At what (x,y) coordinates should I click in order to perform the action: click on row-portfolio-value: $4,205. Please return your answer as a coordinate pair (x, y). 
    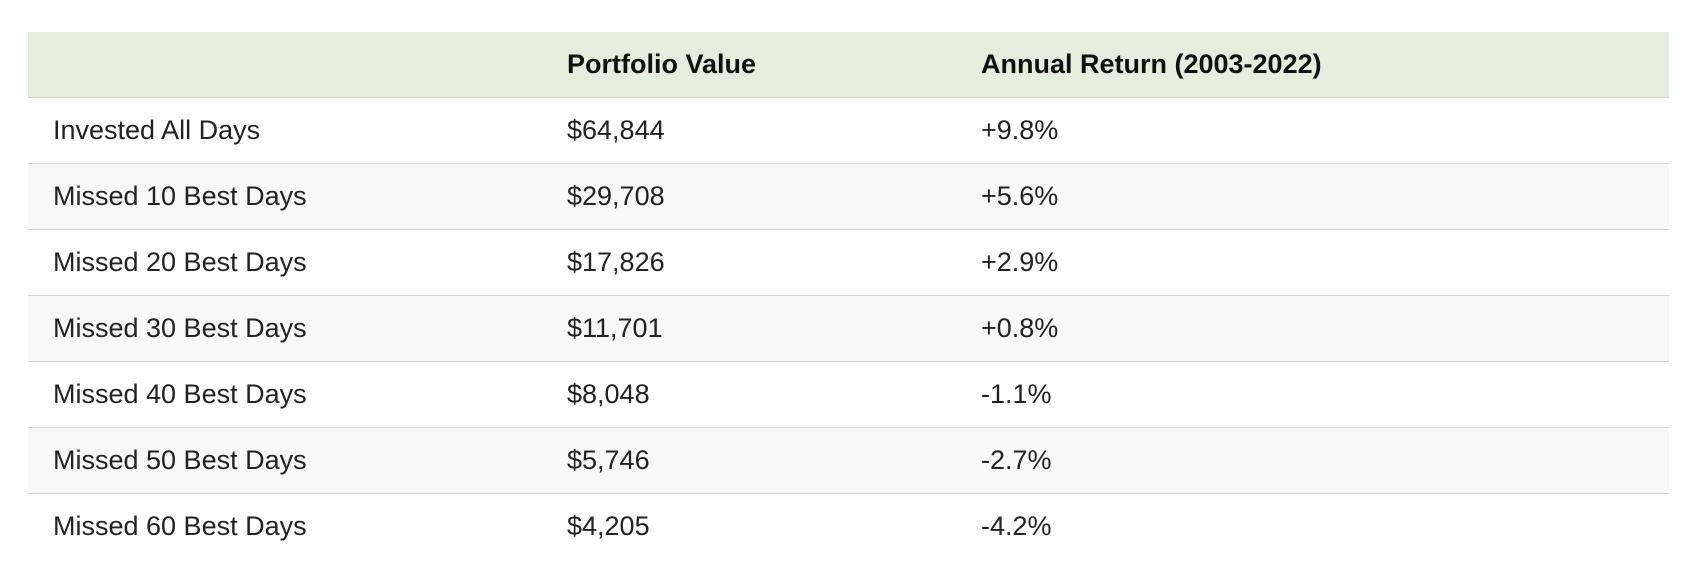
    Looking at the image, I should click on (608, 526).